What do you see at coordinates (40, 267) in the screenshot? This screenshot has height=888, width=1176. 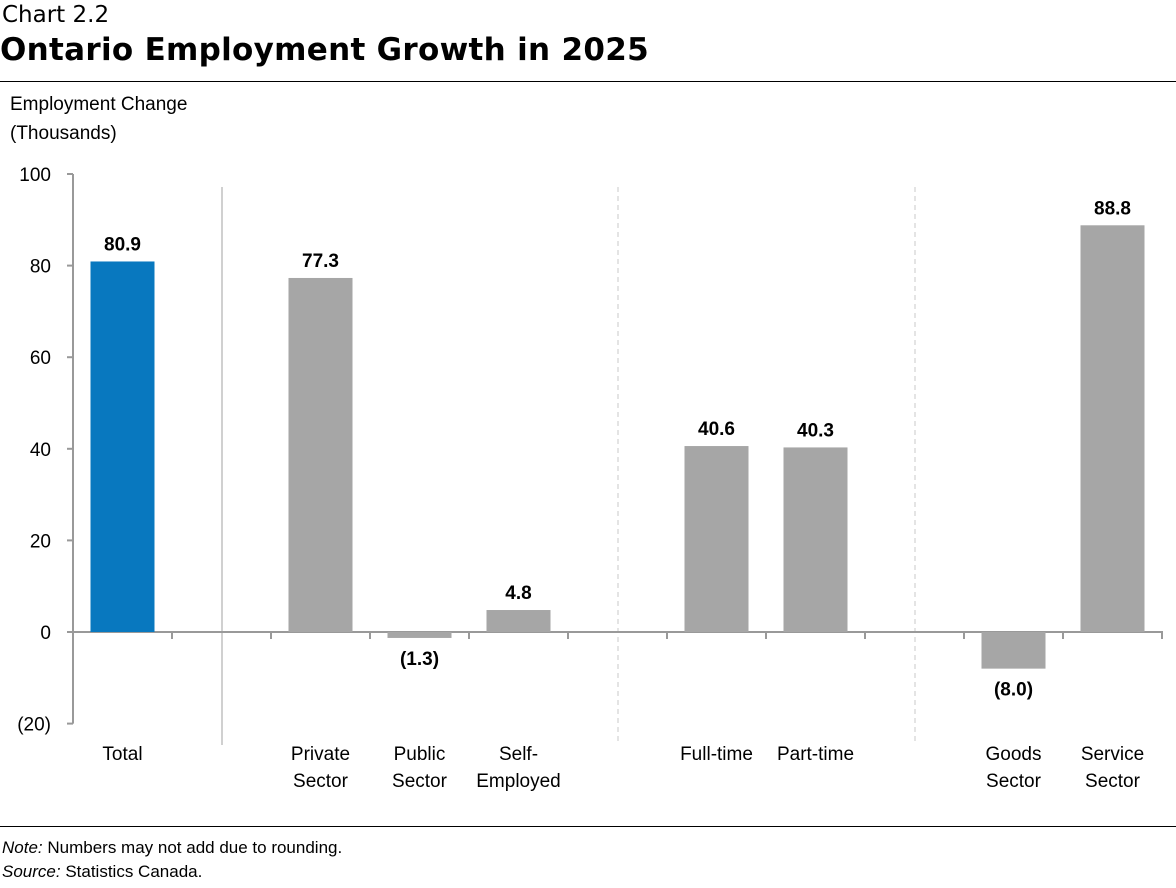 I see `y-tick-label: 80` at bounding box center [40, 267].